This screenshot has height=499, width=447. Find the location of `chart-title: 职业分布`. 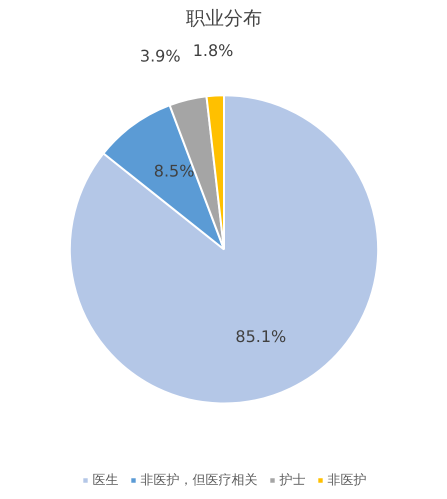

chart-title: 职业分布 is located at coordinates (224, 19).